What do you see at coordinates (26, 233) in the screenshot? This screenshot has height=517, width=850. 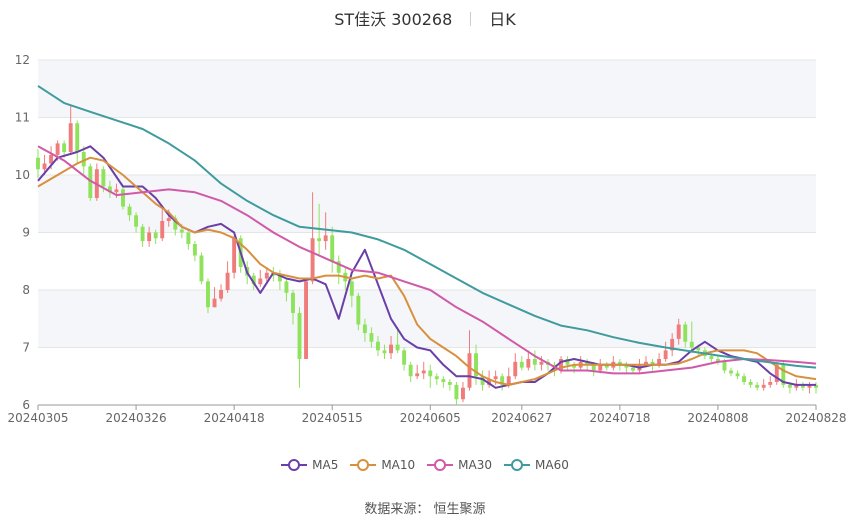 I see `y-tick-label: 9` at bounding box center [26, 233].